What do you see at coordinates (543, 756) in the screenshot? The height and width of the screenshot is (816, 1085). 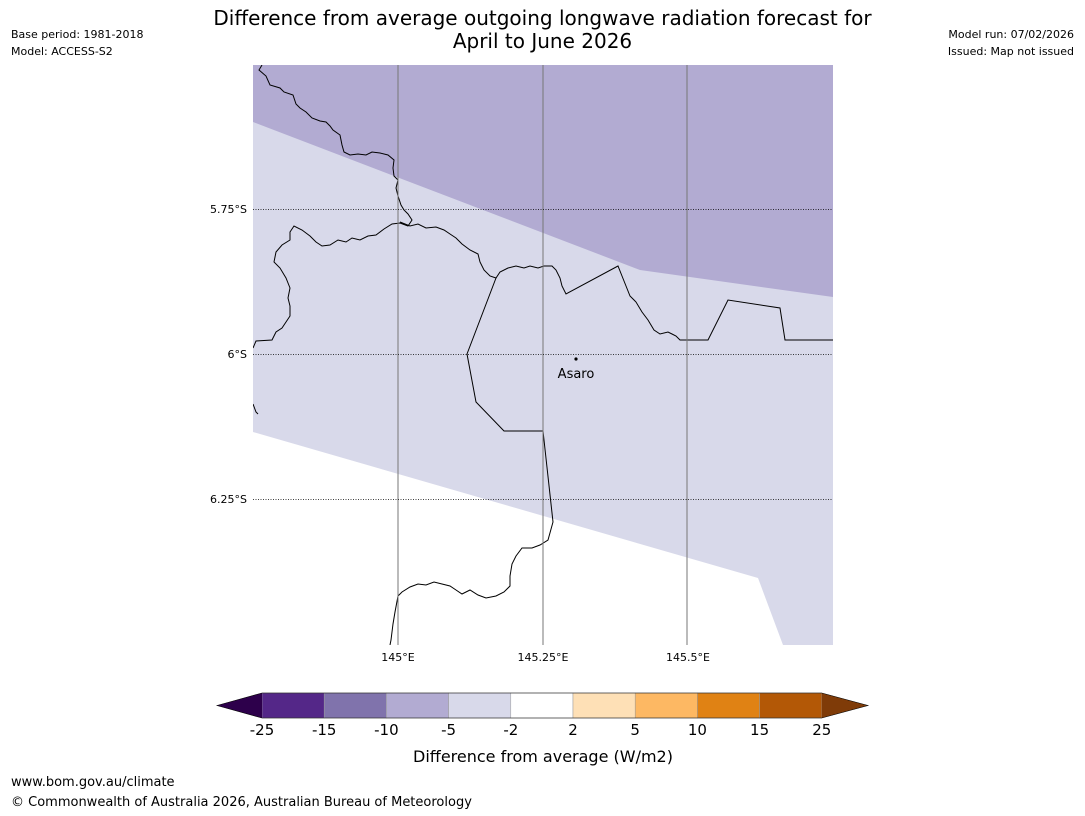 I see `colorbar-label: Difference from average (W/m2)` at bounding box center [543, 756].